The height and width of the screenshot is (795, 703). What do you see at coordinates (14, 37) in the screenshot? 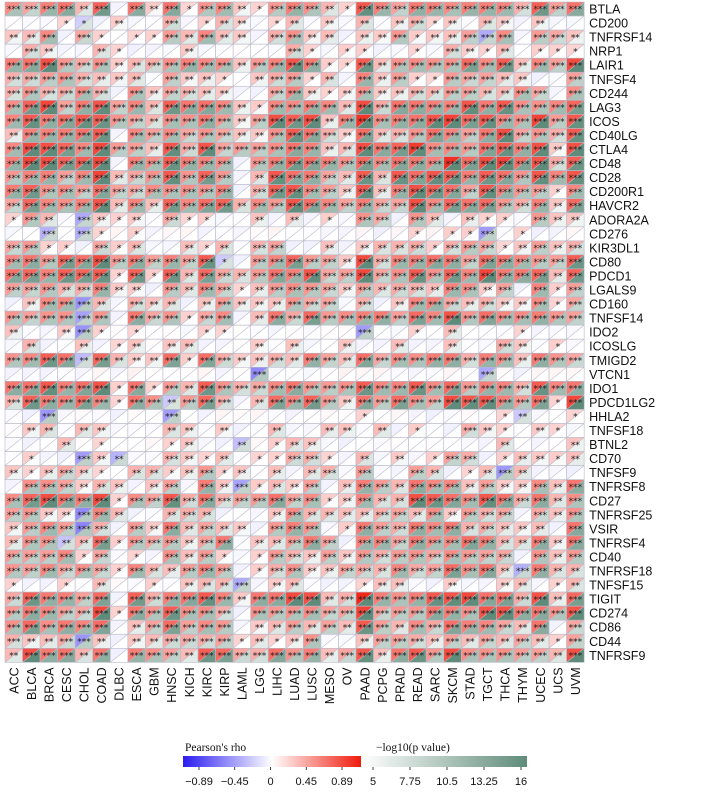
I see `cell-pvalue-TNFRSF14-ACC` at bounding box center [14, 37].